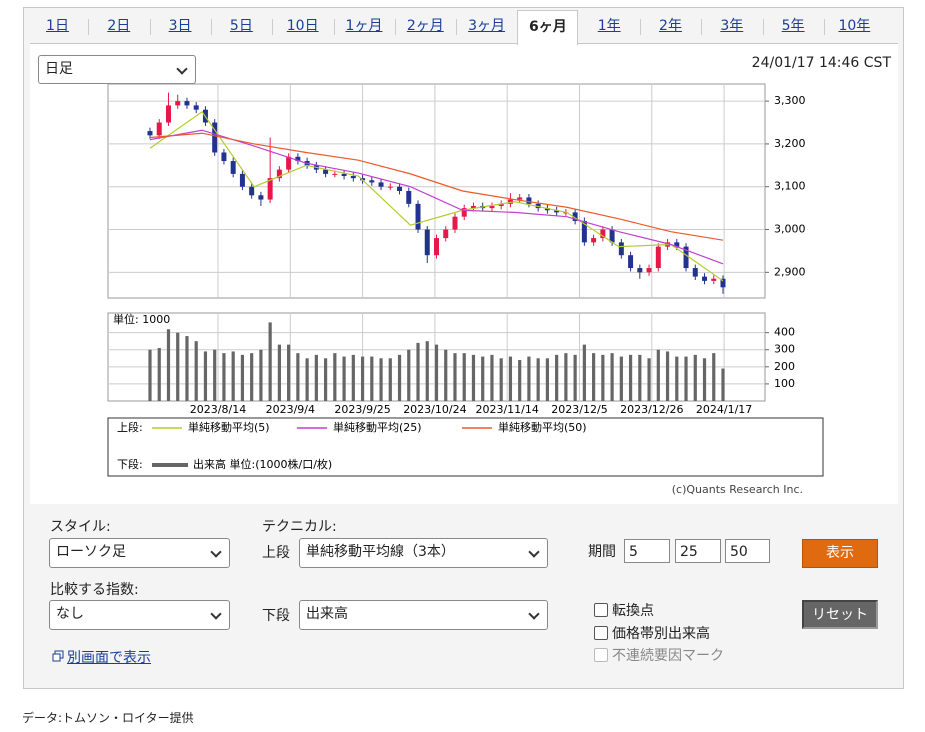  What do you see at coordinates (698, 551) in the screenshot?
I see `period-input: 25` at bounding box center [698, 551].